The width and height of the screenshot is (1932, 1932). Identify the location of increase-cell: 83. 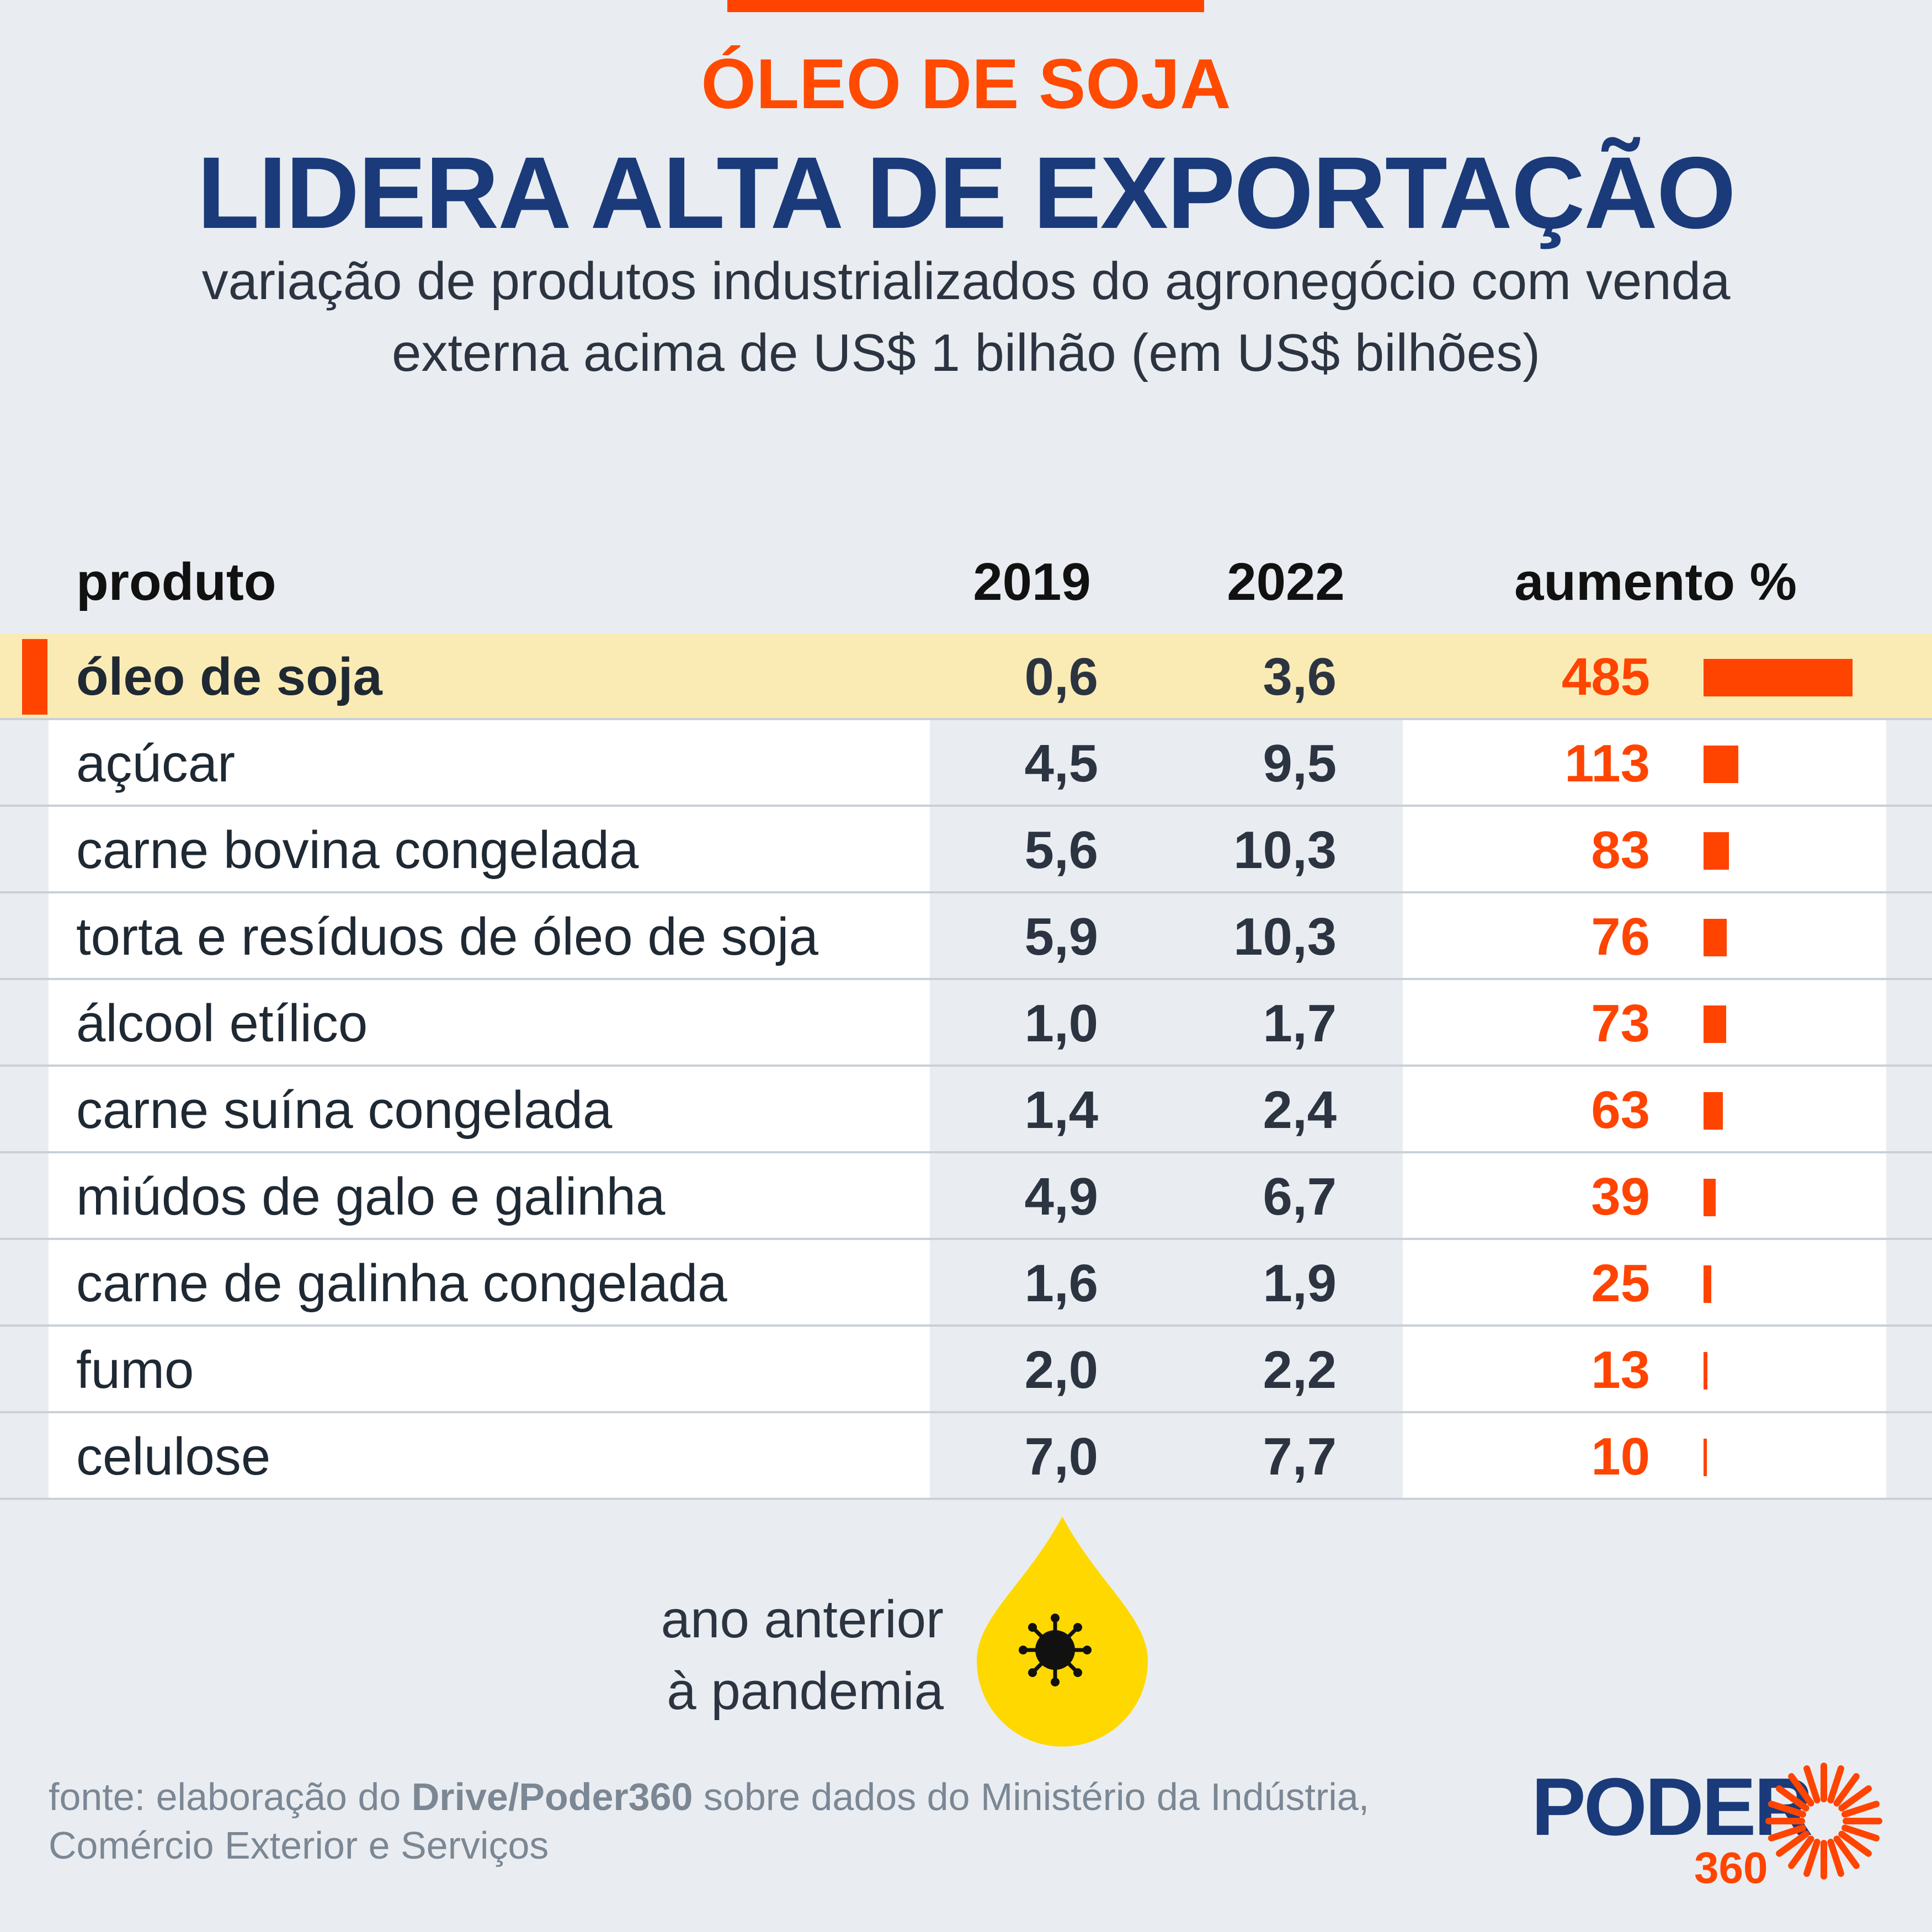
(1620, 850).